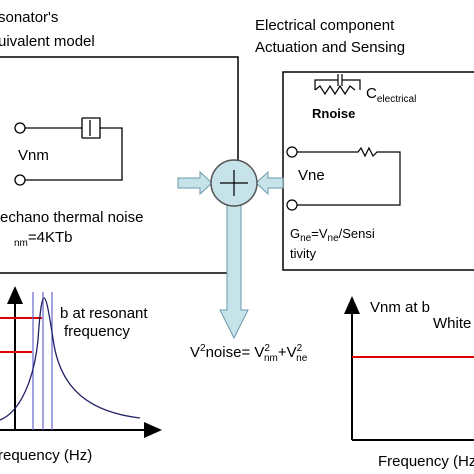 This screenshot has width=474, height=474. What do you see at coordinates (195, 352) in the screenshot?
I see `text: V` at bounding box center [195, 352].